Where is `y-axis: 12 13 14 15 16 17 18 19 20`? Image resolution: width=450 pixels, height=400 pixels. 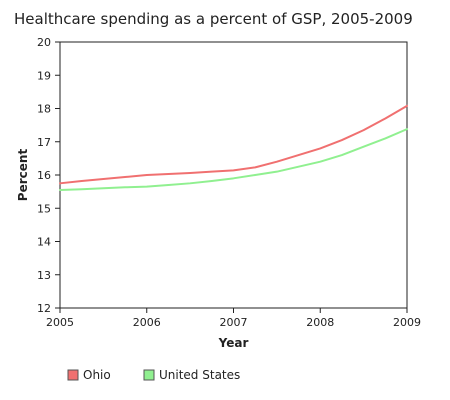
y-axis: 12 13 14 15 16 17 18 19 20 is located at coordinates (48, 175).